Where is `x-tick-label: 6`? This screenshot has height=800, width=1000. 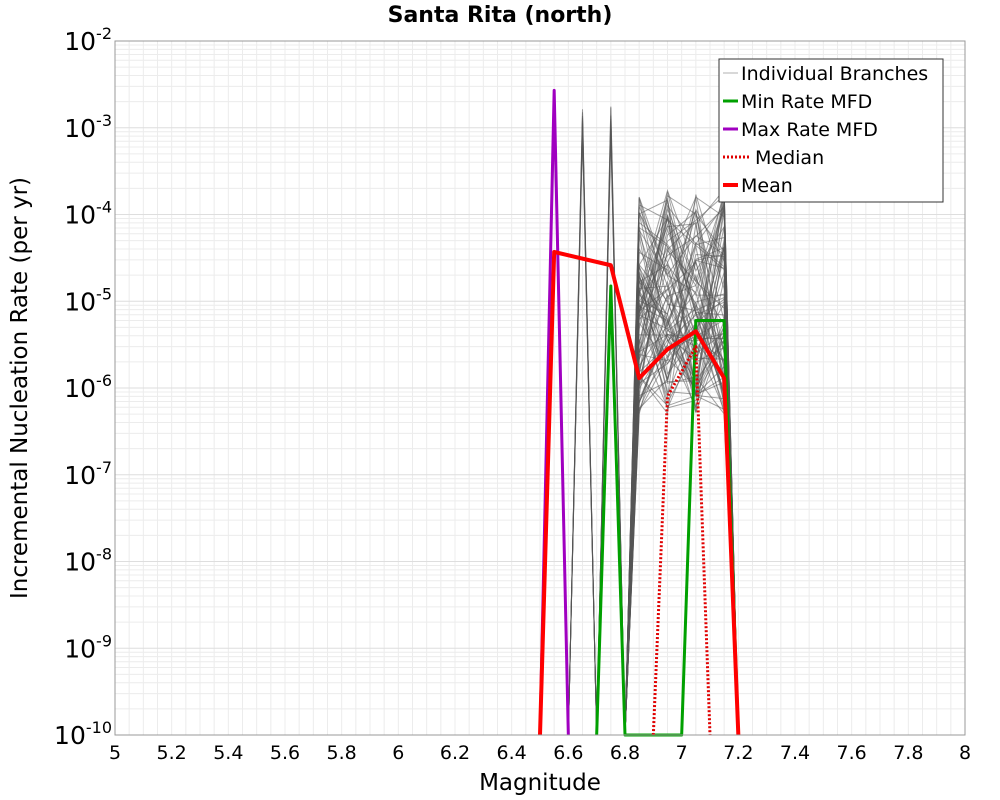 x-tick-label: 6 is located at coordinates (398, 753).